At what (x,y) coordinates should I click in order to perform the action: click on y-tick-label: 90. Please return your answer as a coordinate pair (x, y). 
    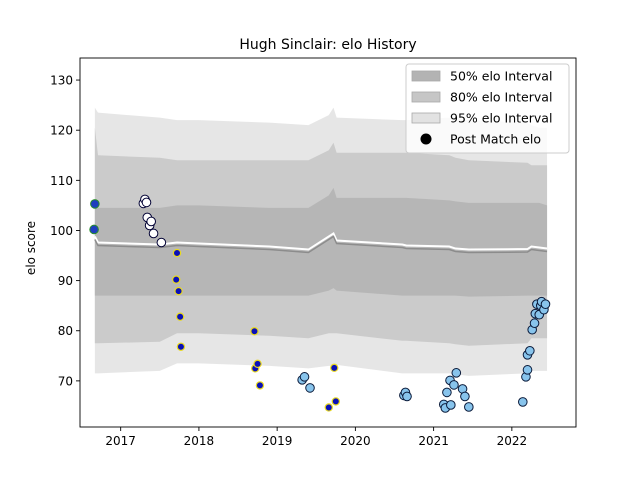
    Looking at the image, I should click on (65, 281).